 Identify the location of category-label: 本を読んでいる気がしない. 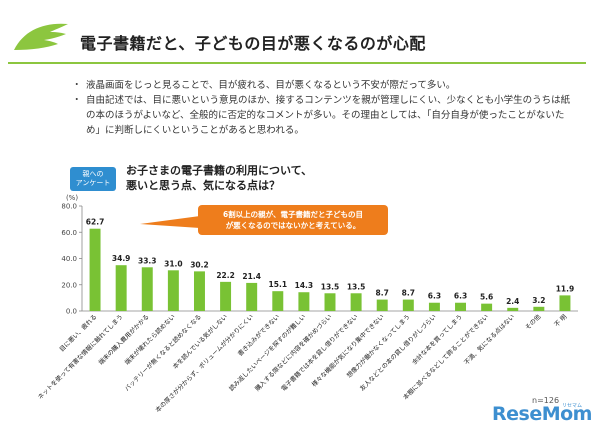
(200, 342).